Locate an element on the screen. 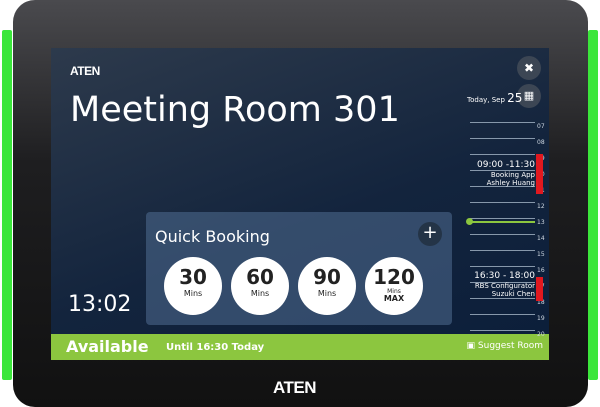 Image resolution: width=600 pixels, height=407 pixels. current-time-line is located at coordinates (501, 222).